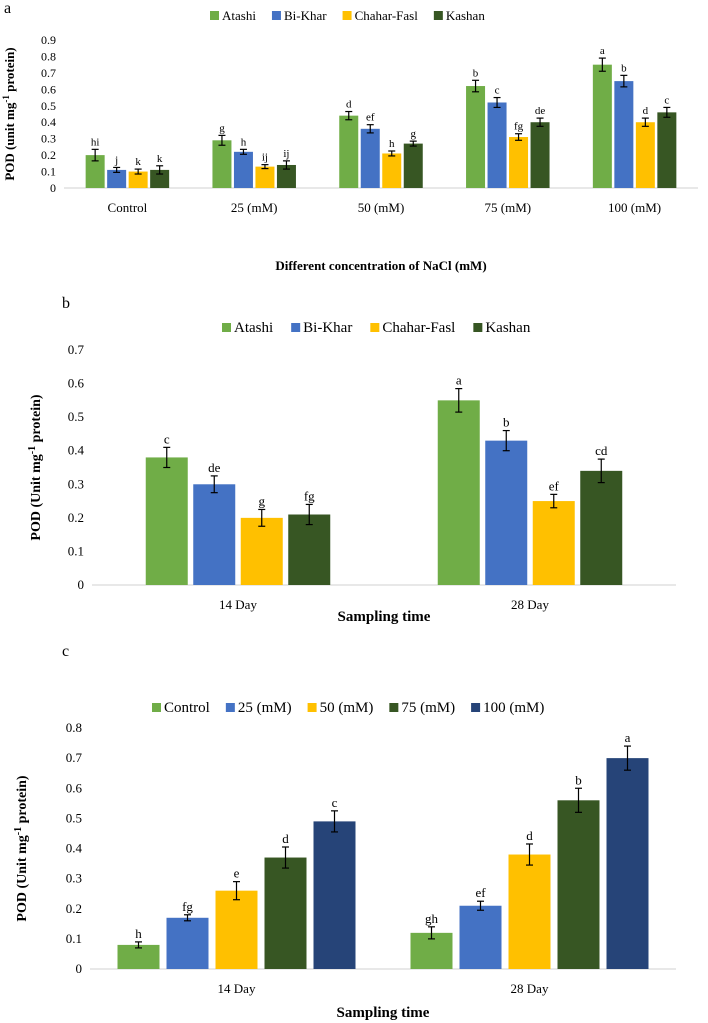  What do you see at coordinates (74, 908) in the screenshot?
I see `y-tick-label: 0.2` at bounding box center [74, 908].